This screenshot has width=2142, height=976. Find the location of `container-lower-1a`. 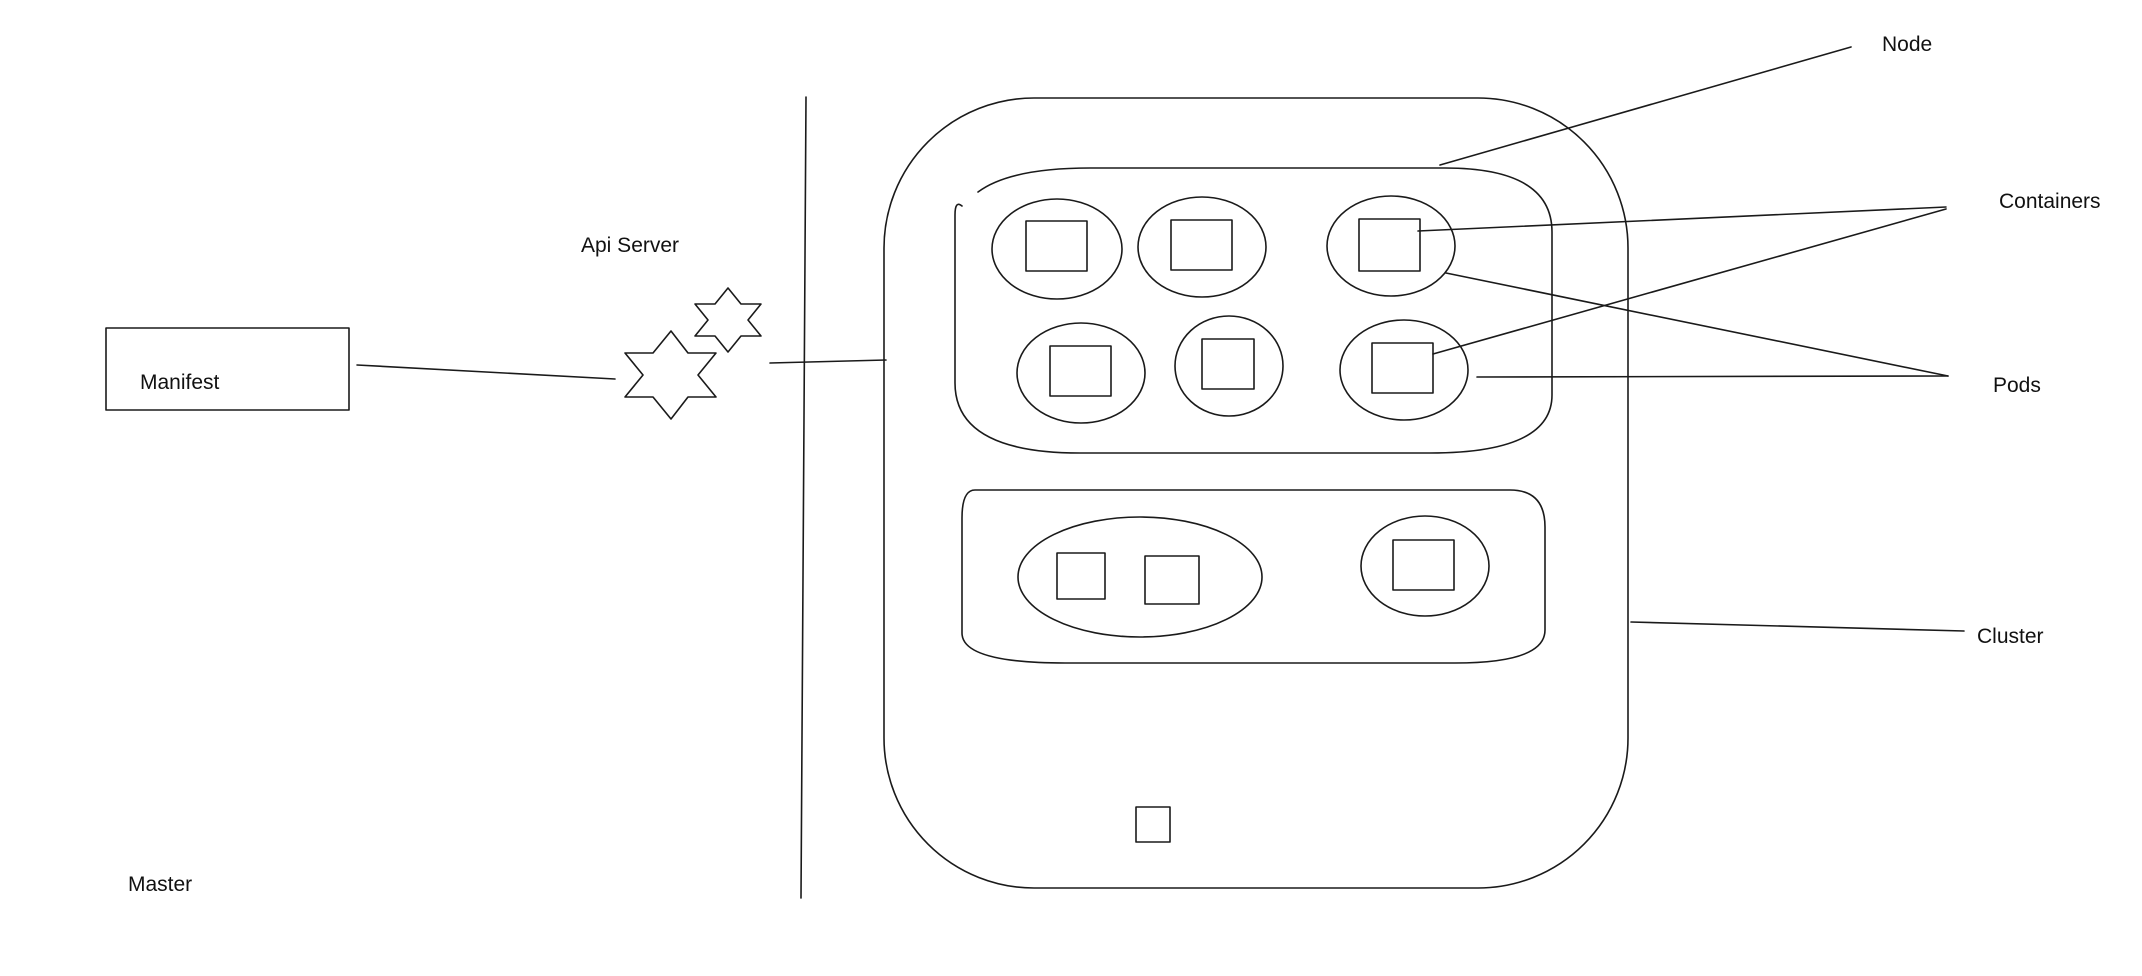

container-lower-1a is located at coordinates (1081, 576).